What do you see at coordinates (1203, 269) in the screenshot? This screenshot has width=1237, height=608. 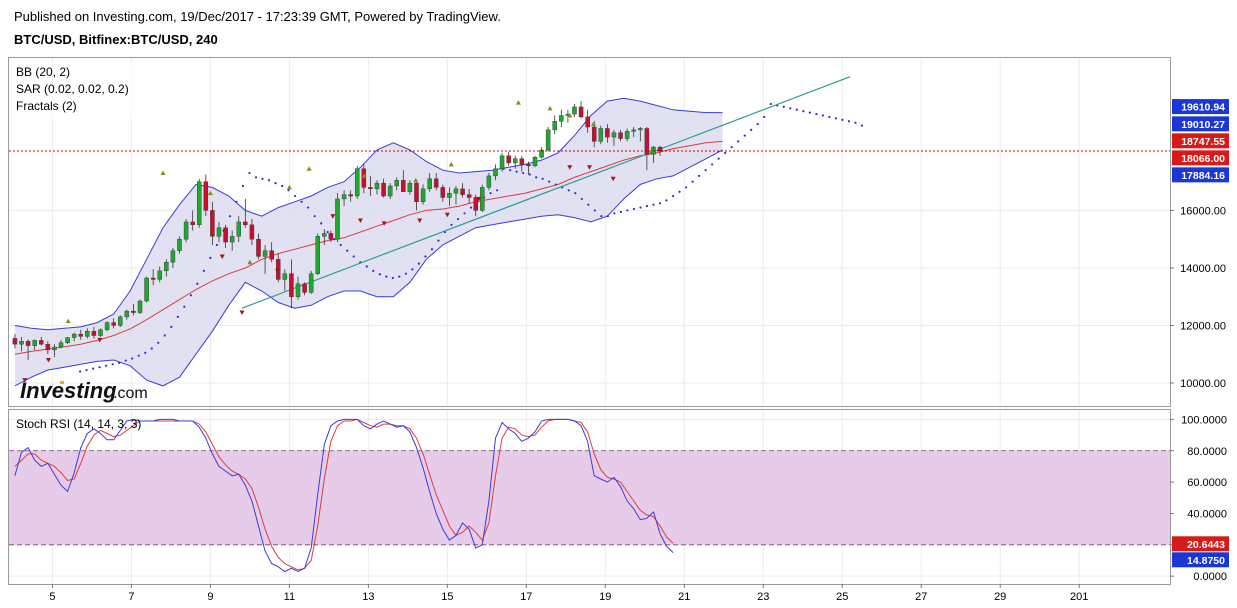 I see `price-tick-label: 14000.00` at bounding box center [1203, 269].